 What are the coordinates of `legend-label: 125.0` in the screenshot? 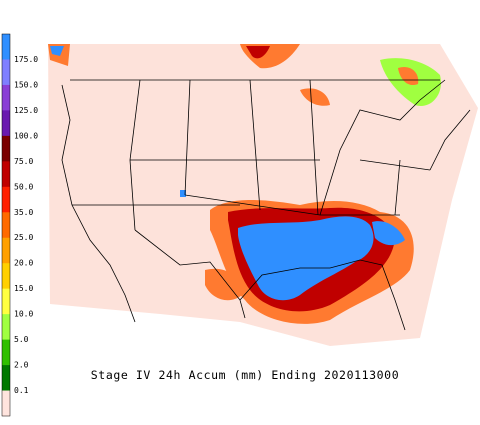 It's located at (26, 110).